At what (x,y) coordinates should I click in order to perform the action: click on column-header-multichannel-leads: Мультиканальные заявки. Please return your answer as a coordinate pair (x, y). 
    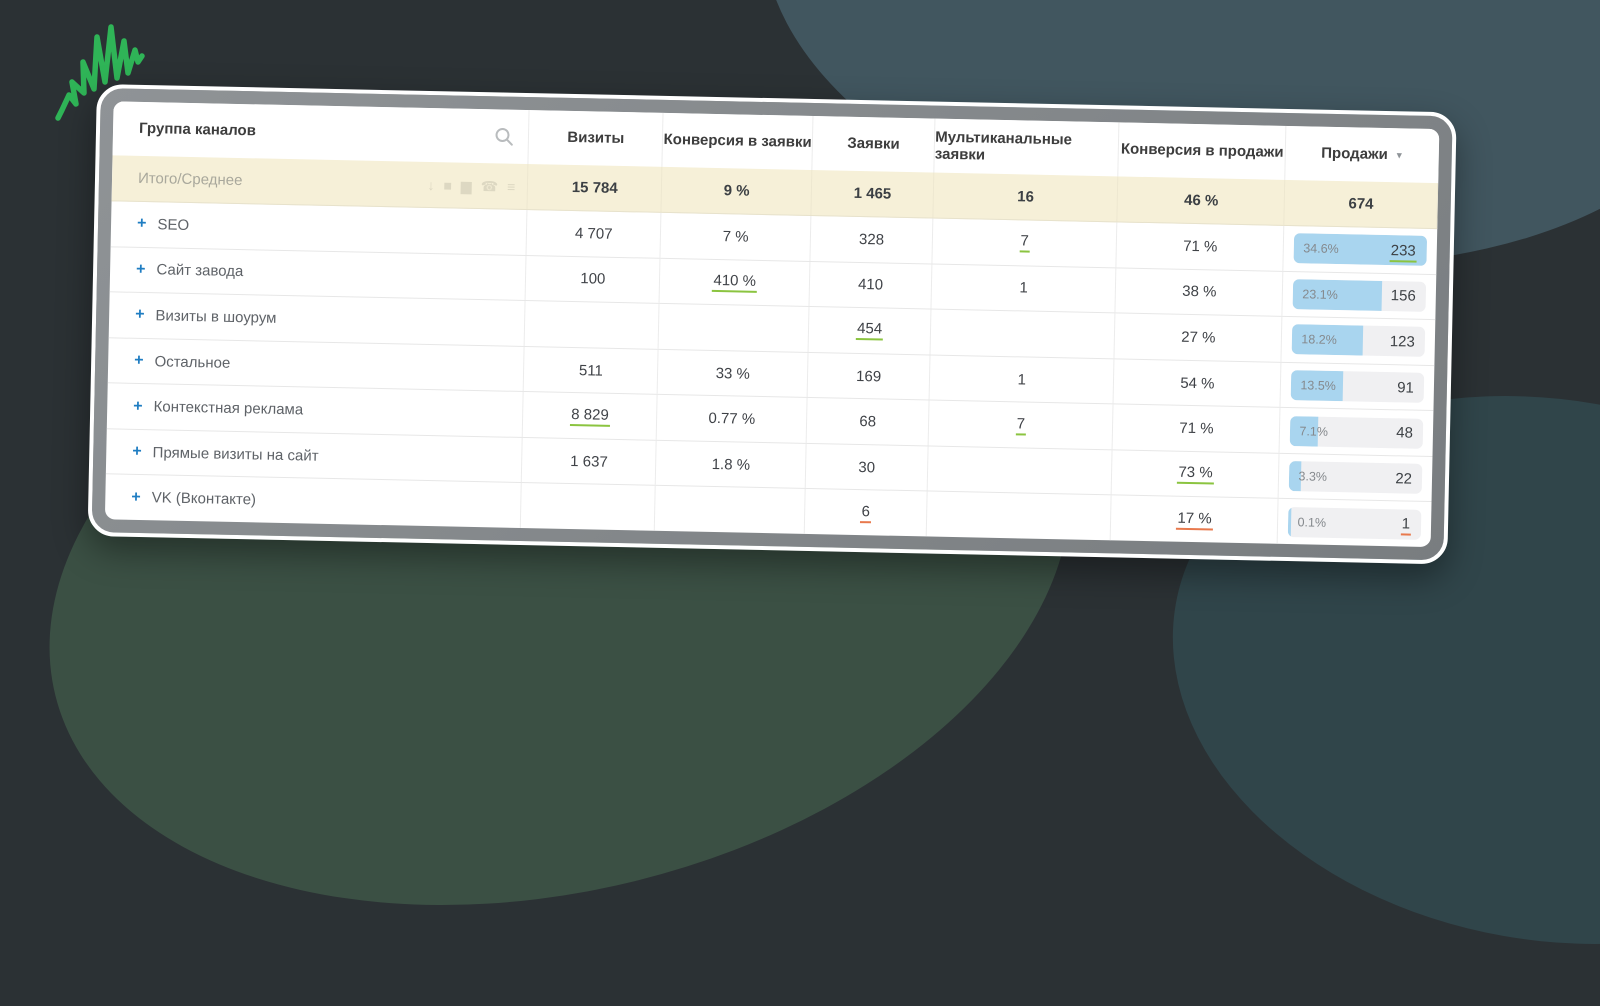
    Looking at the image, I should click on (1027, 147).